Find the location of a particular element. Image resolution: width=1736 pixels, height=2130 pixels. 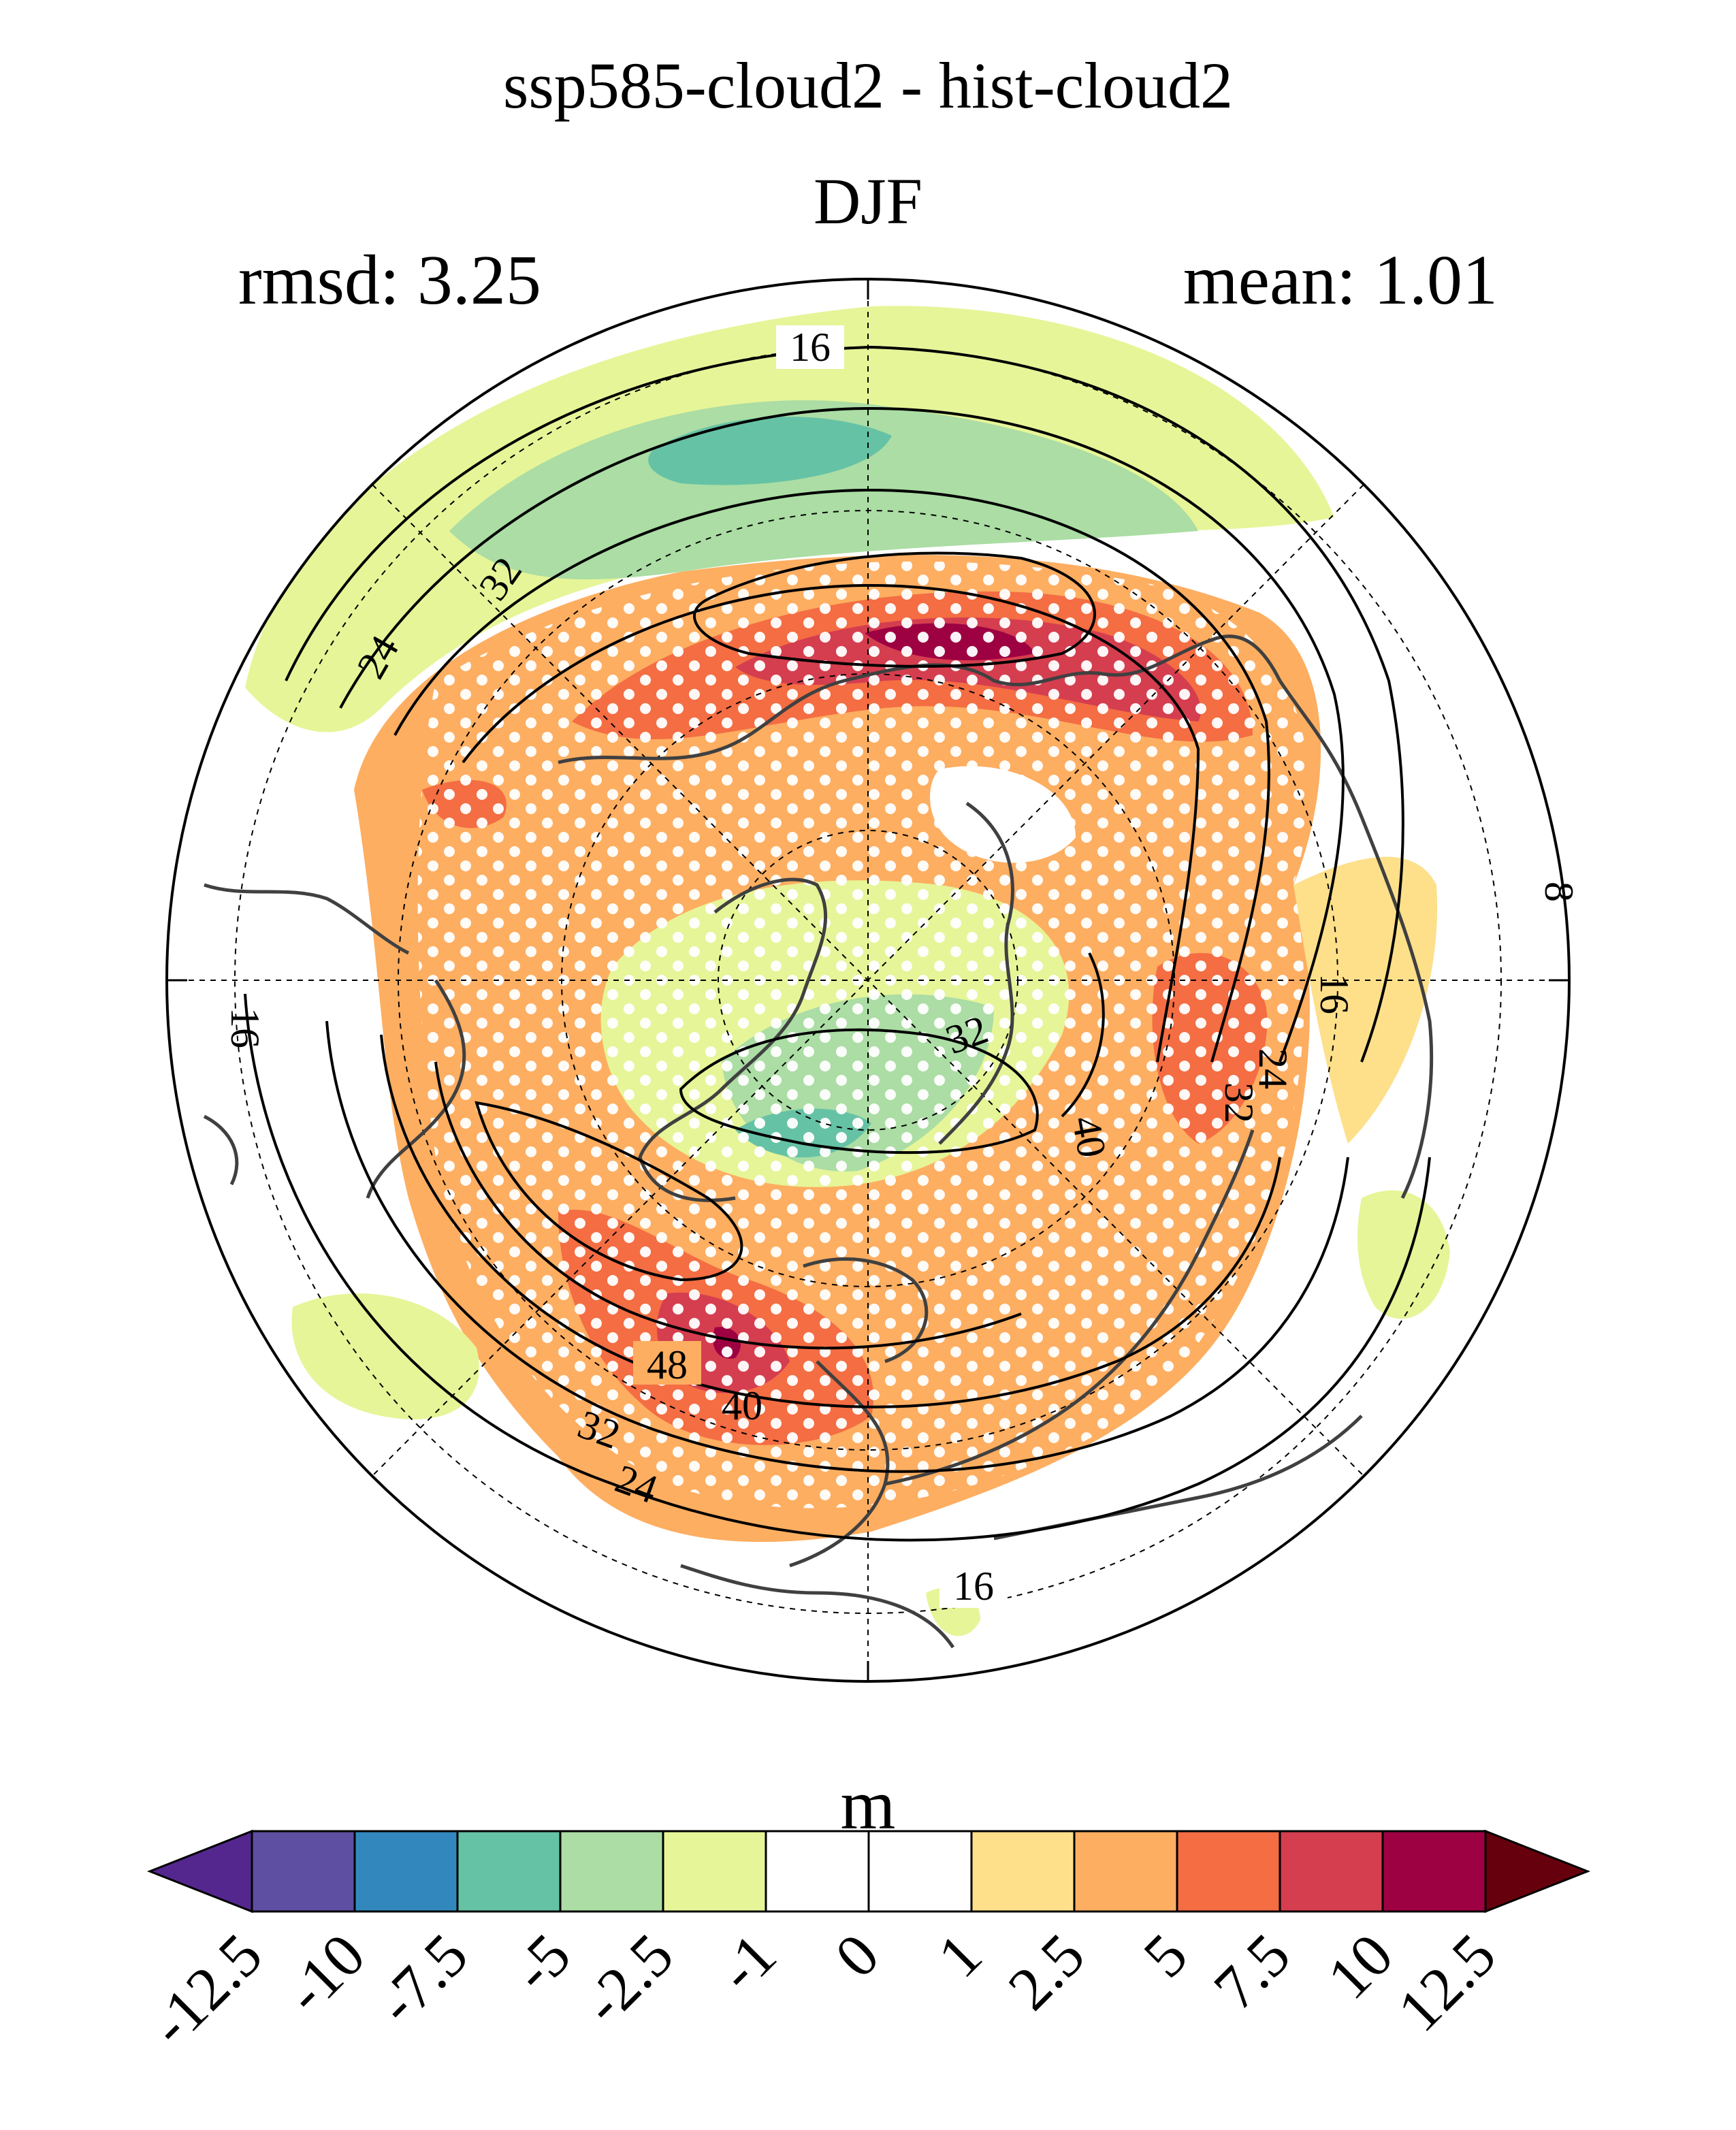

colorbar is located at coordinates (868, 1871).